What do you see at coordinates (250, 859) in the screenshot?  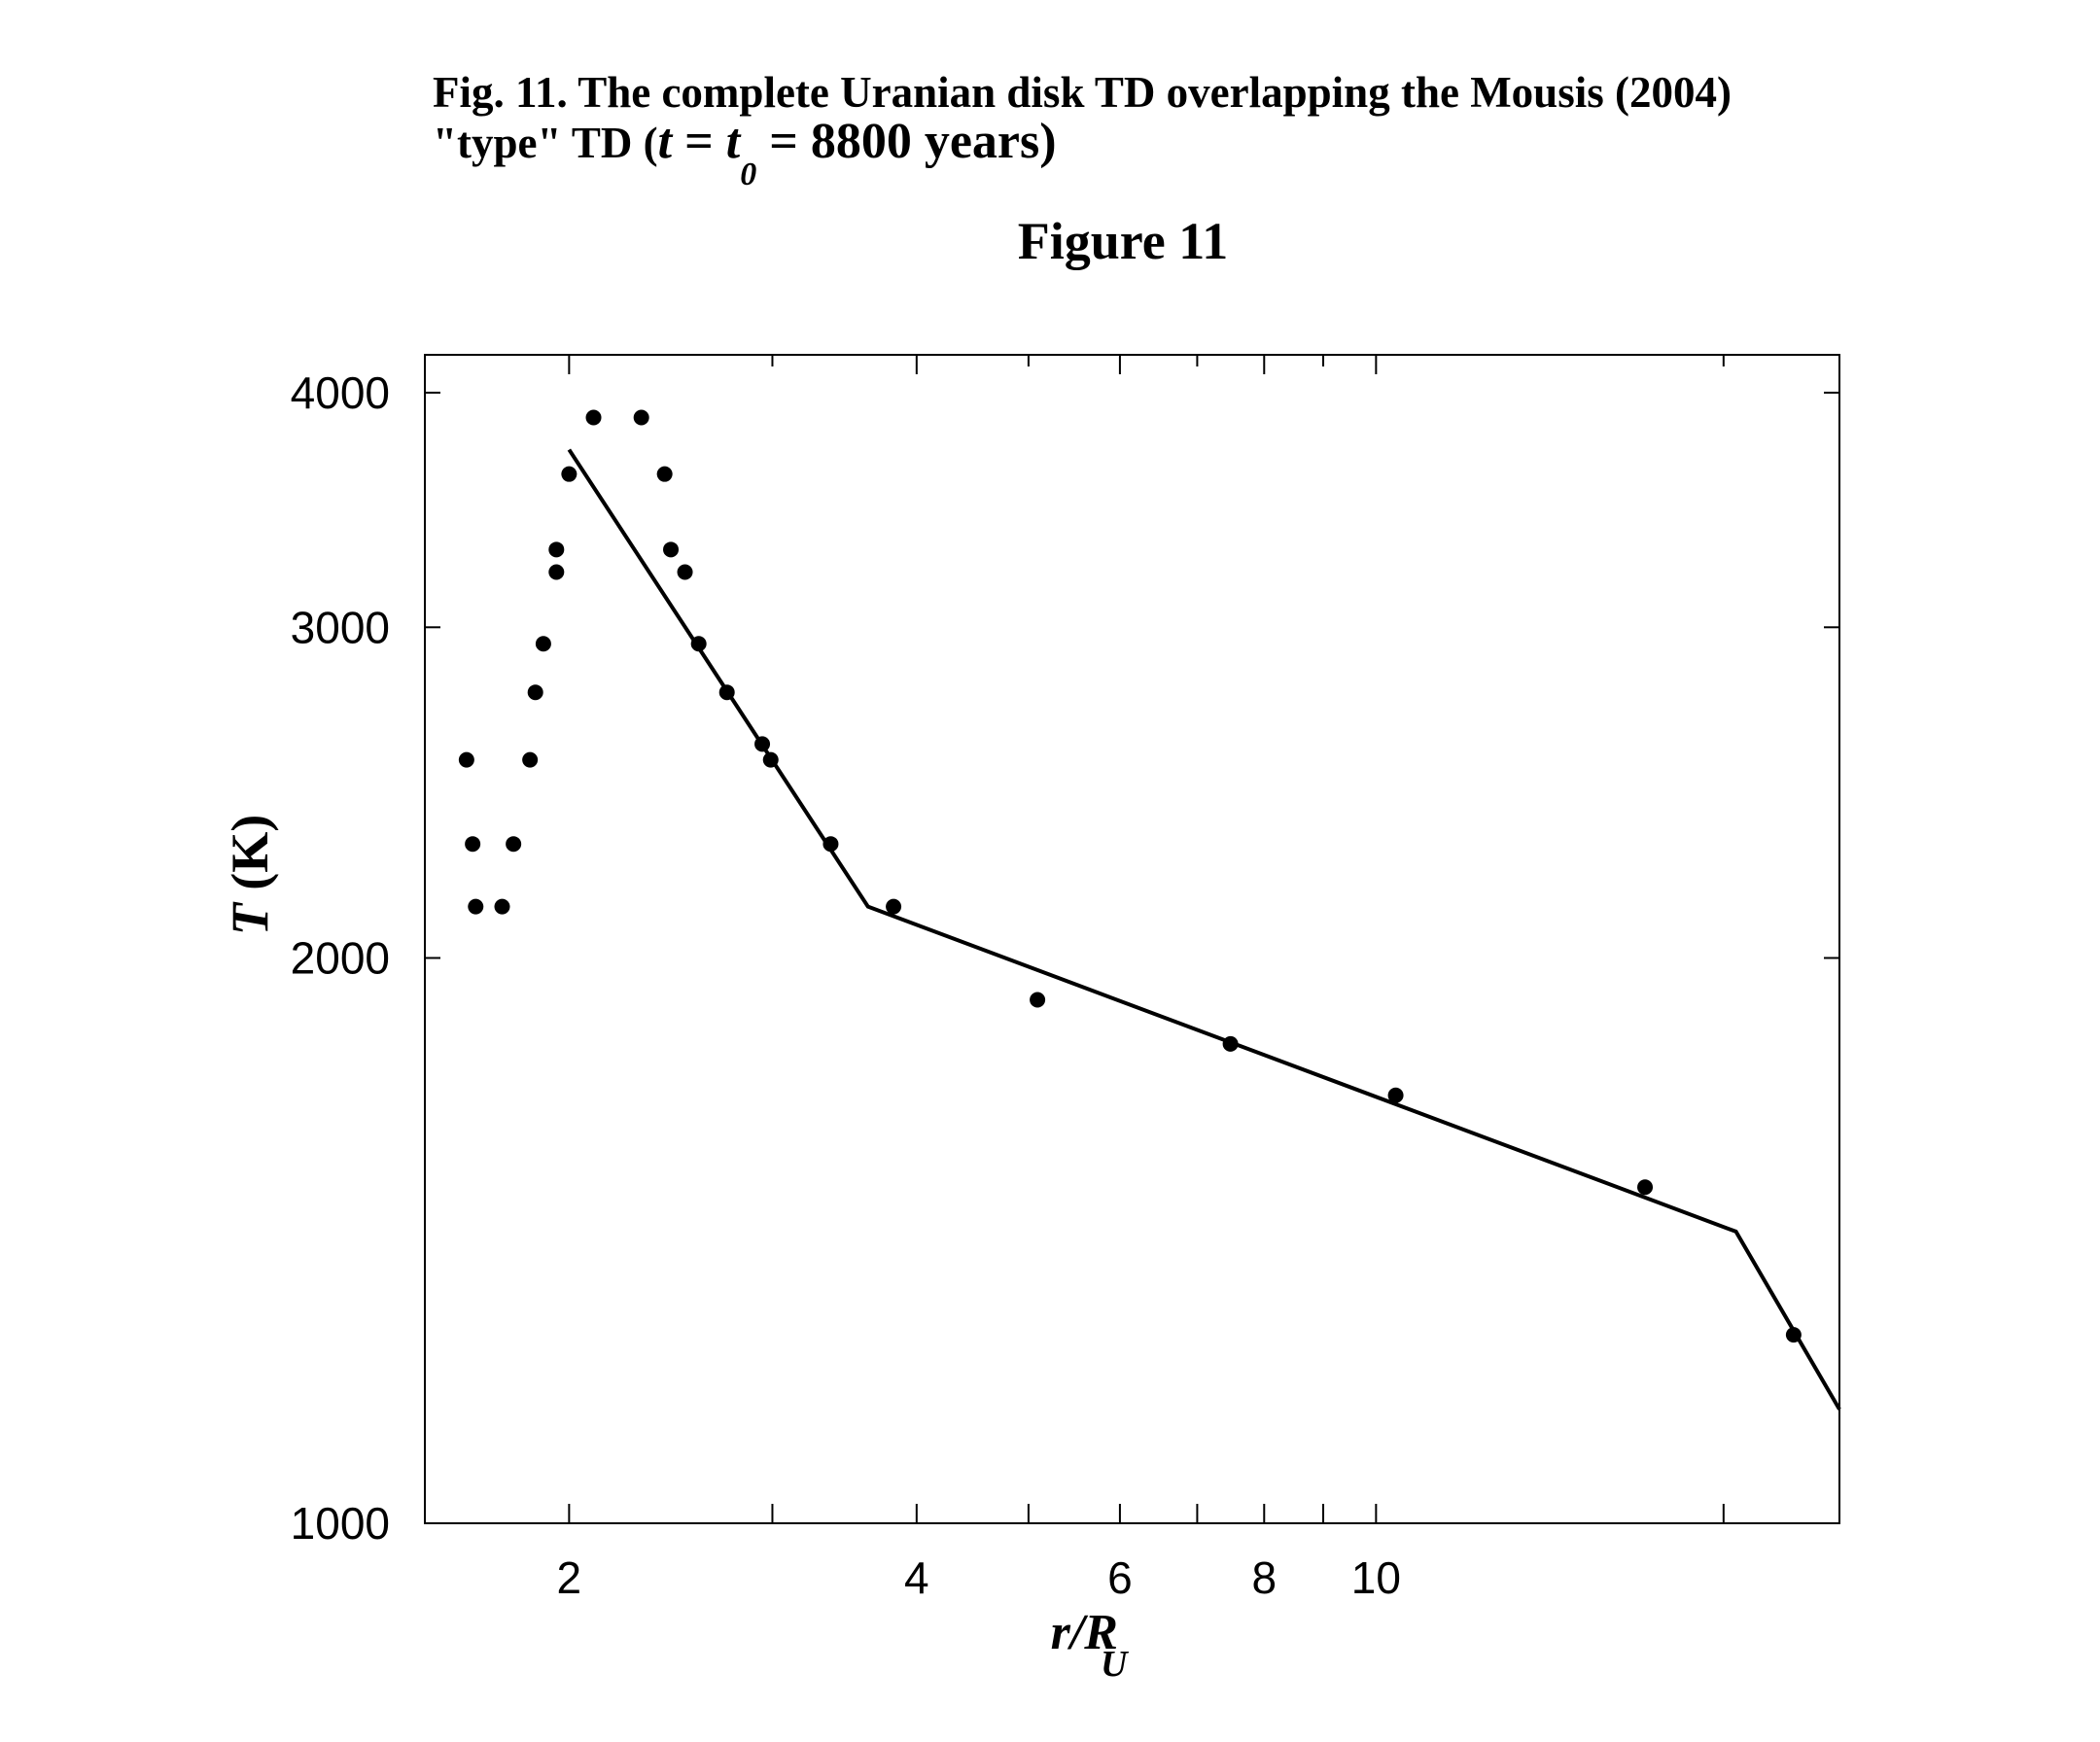 I see `y-label-part: (K)` at bounding box center [250, 859].